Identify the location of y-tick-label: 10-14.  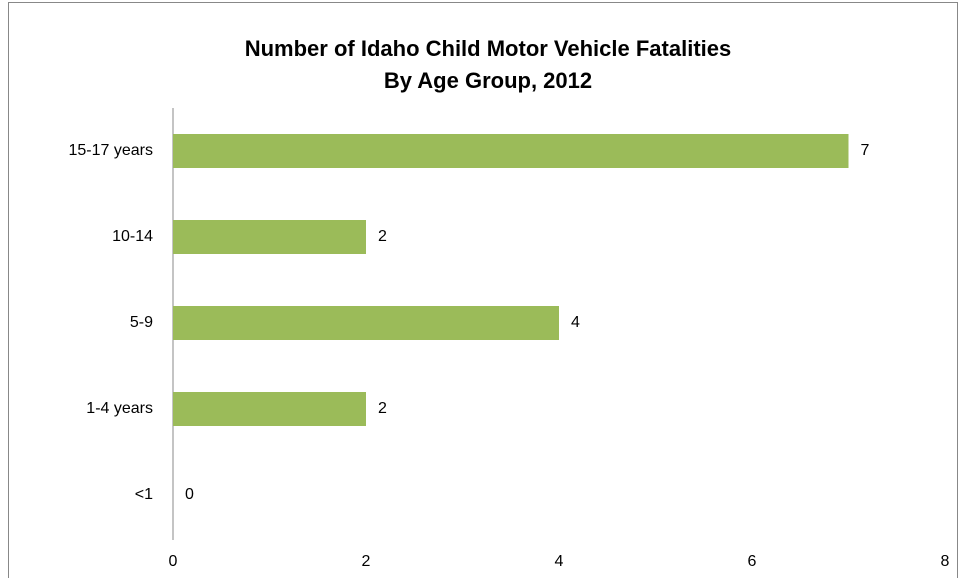
(132, 236).